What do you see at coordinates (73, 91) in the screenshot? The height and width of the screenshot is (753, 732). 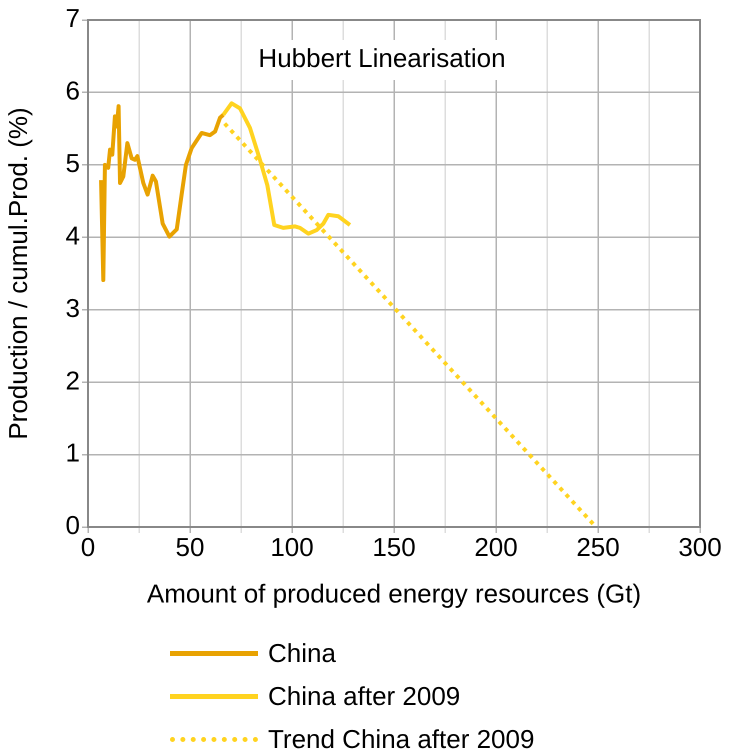 I see `y-tick-label: 6` at bounding box center [73, 91].